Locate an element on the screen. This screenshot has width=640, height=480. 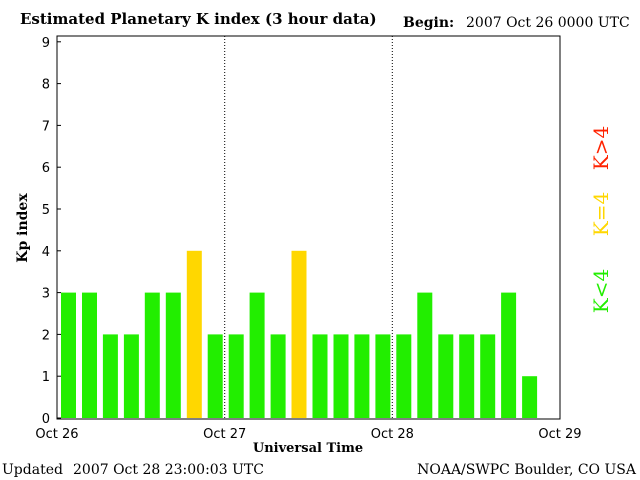
y-tick-label-2: 2 is located at coordinates (46, 335).